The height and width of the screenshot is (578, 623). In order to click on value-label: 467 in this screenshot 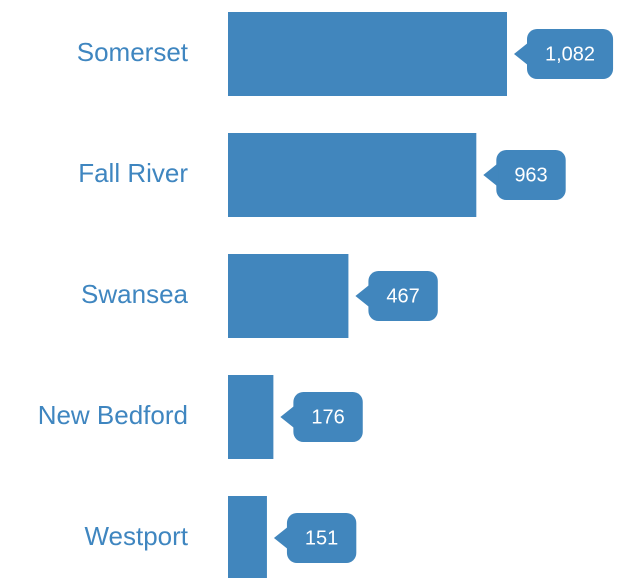, I will do `click(402, 296)`.